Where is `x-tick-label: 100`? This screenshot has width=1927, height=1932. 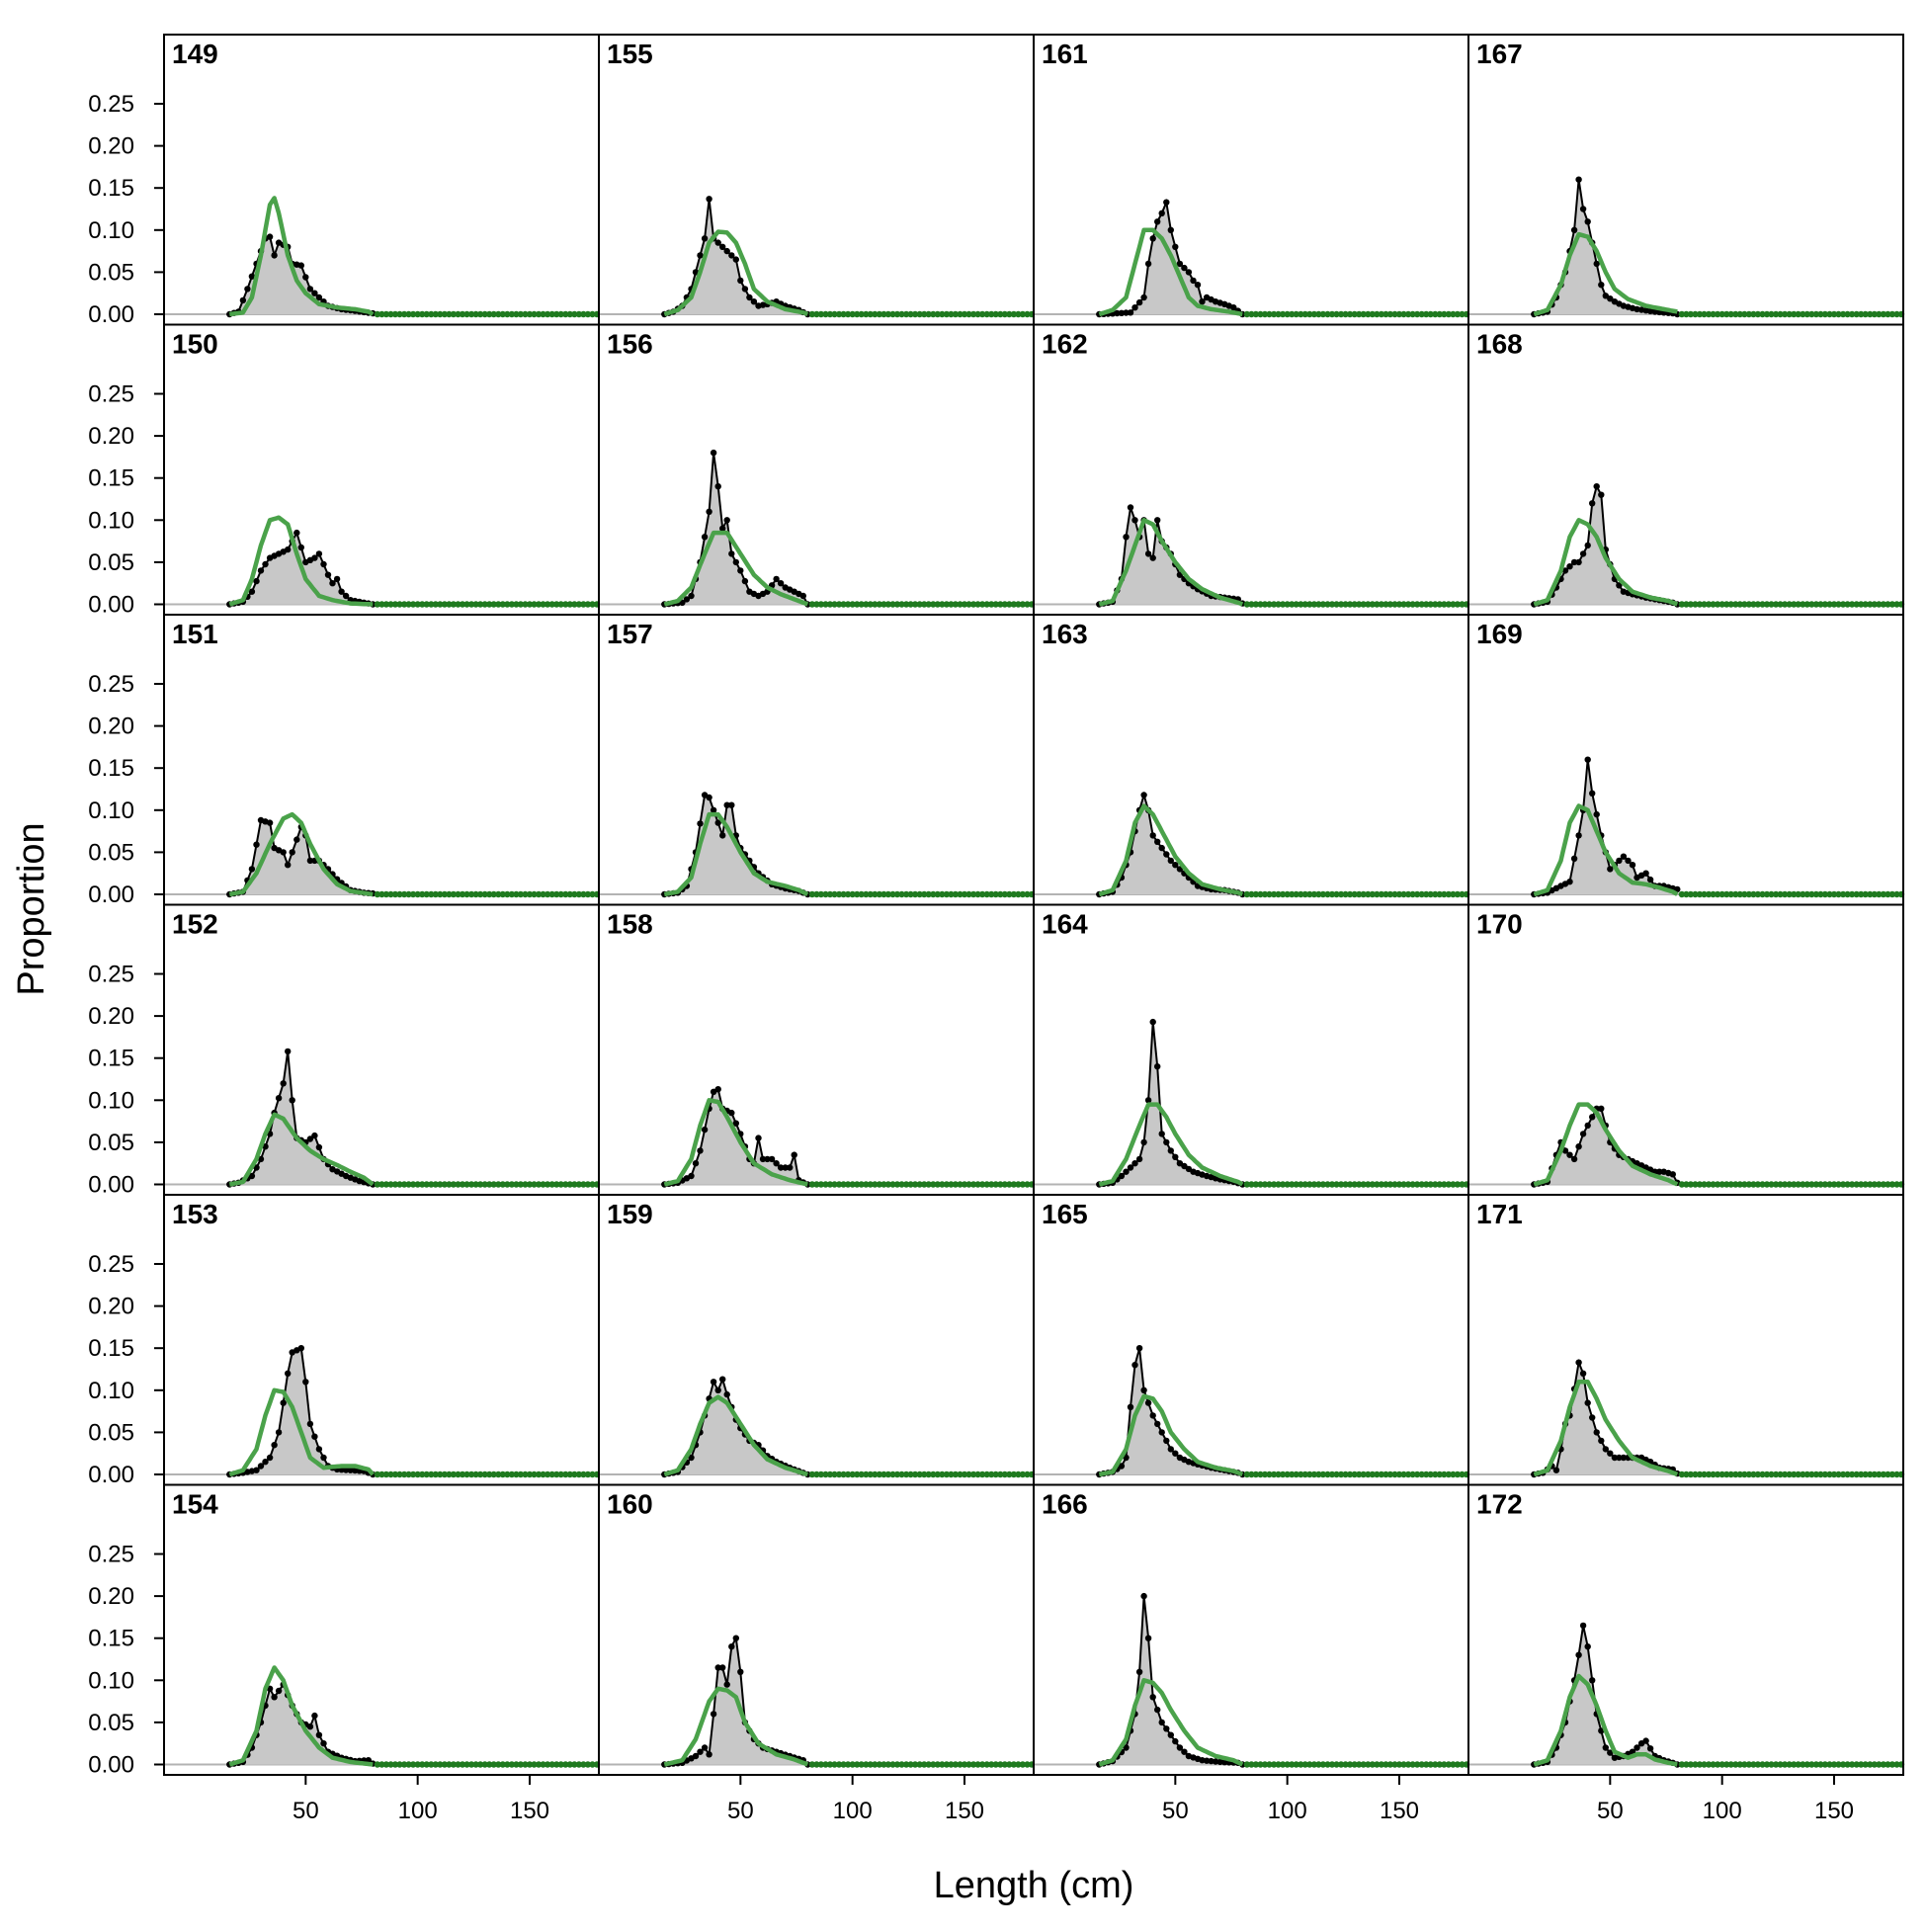
x-tick-label: 100 is located at coordinates (418, 1811).